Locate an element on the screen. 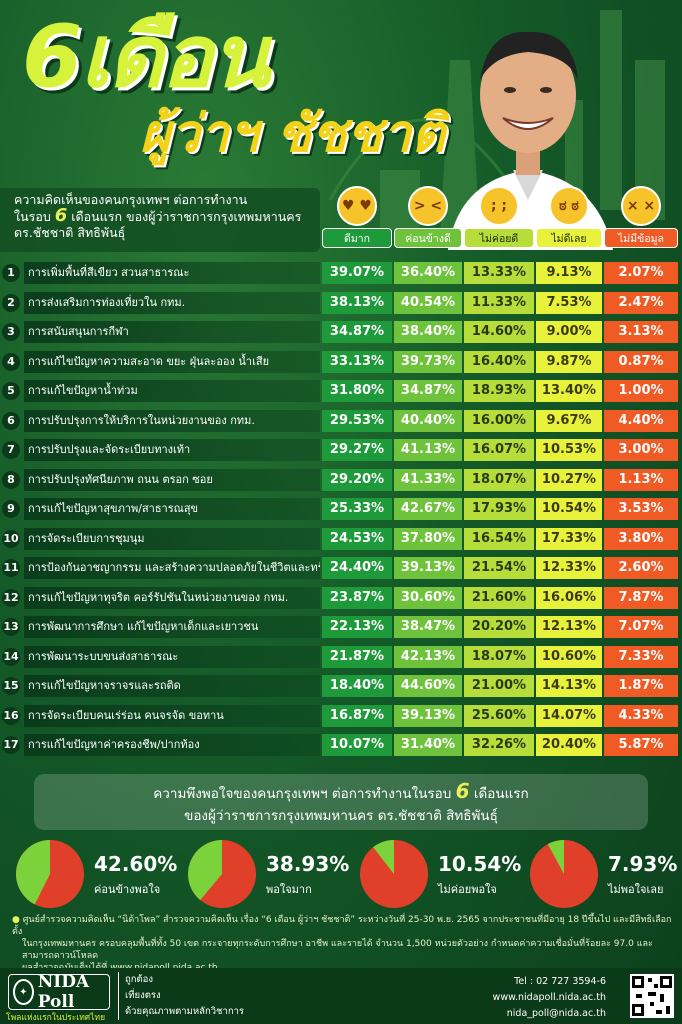 This screenshot has height=1024, width=682. cell-not-so-good: 25.60% is located at coordinates (499, 715).